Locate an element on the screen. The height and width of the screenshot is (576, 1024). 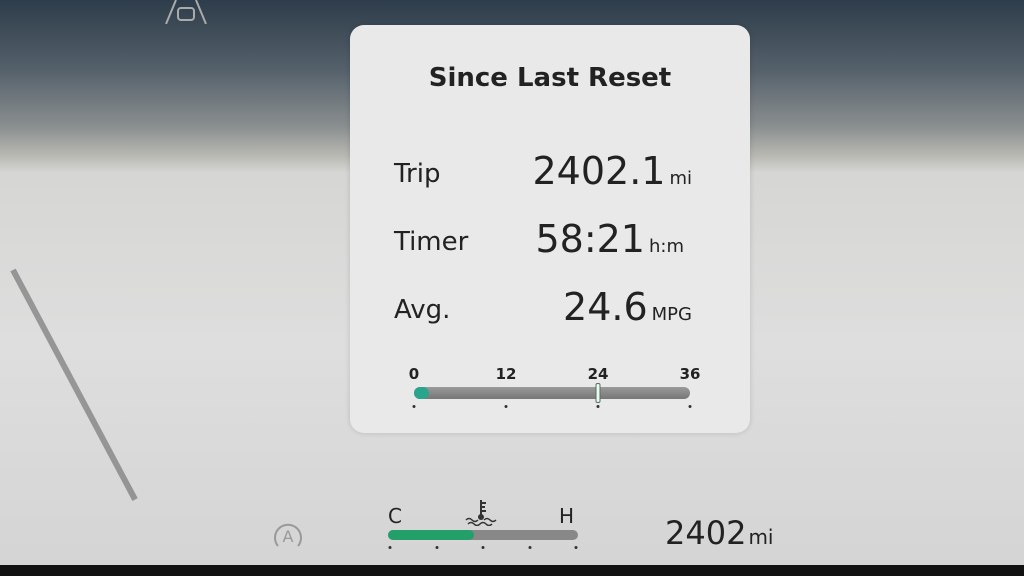
scale-tick: 24 is located at coordinates (598, 374).